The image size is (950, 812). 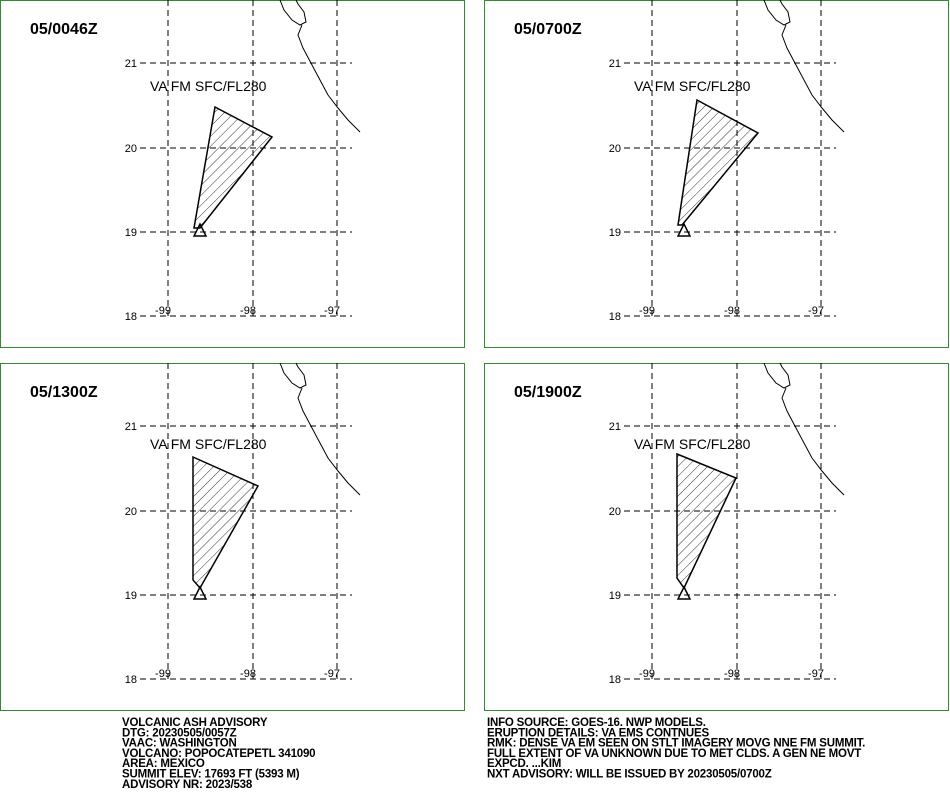 I want to click on advisory-line: AREA: MEXICO, so click(x=163, y=764).